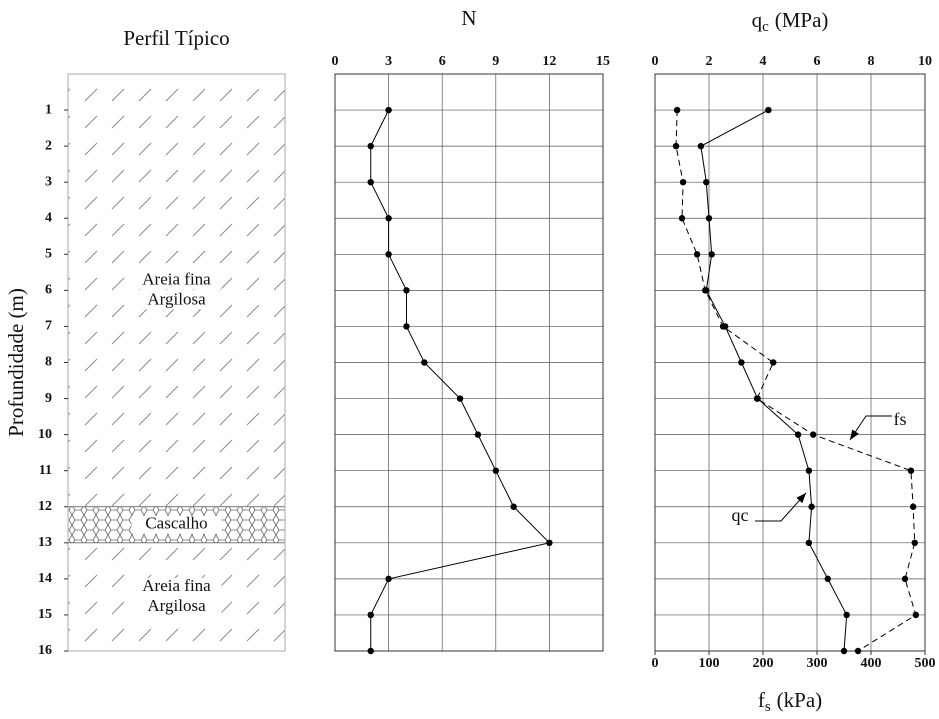 The width and height of the screenshot is (939, 719). What do you see at coordinates (45, 542) in the screenshot?
I see `y-tick-label: 13` at bounding box center [45, 542].